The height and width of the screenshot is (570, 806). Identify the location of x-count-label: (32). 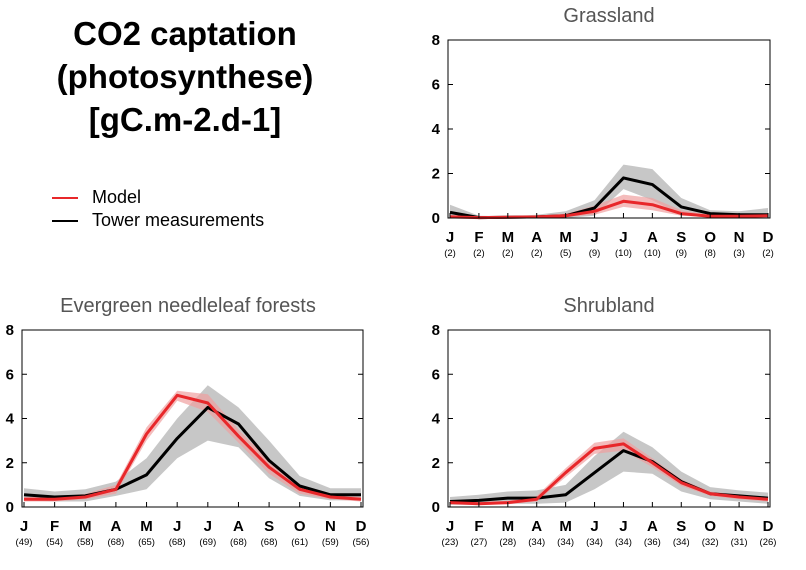
(710, 542).